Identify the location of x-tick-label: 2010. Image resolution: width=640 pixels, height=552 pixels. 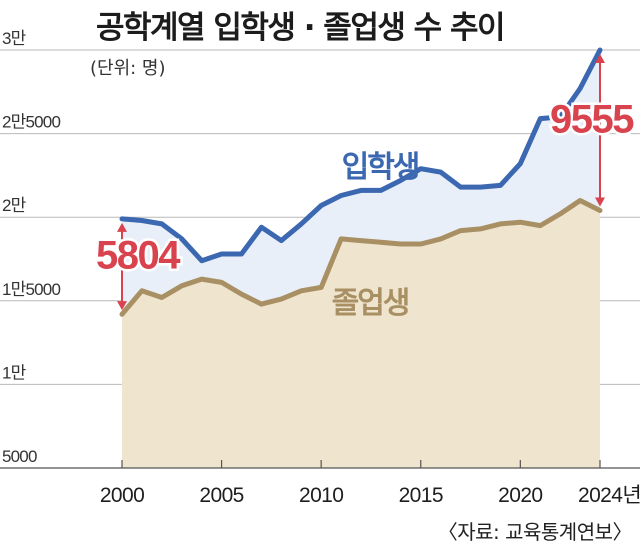
(321, 495).